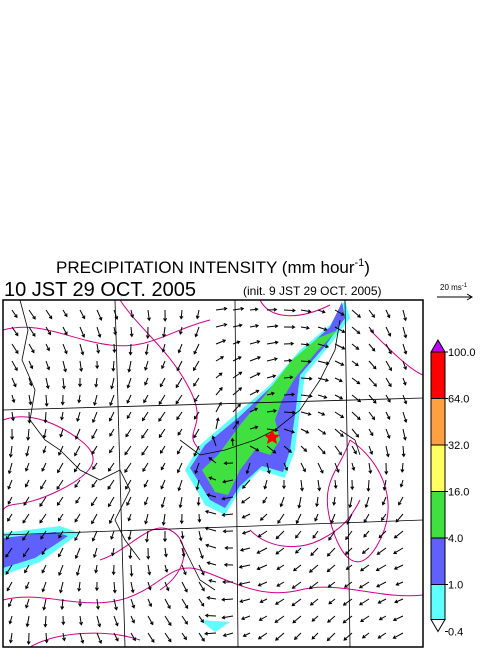  I want to click on colorbar-label: 0.4, so click(455, 633).